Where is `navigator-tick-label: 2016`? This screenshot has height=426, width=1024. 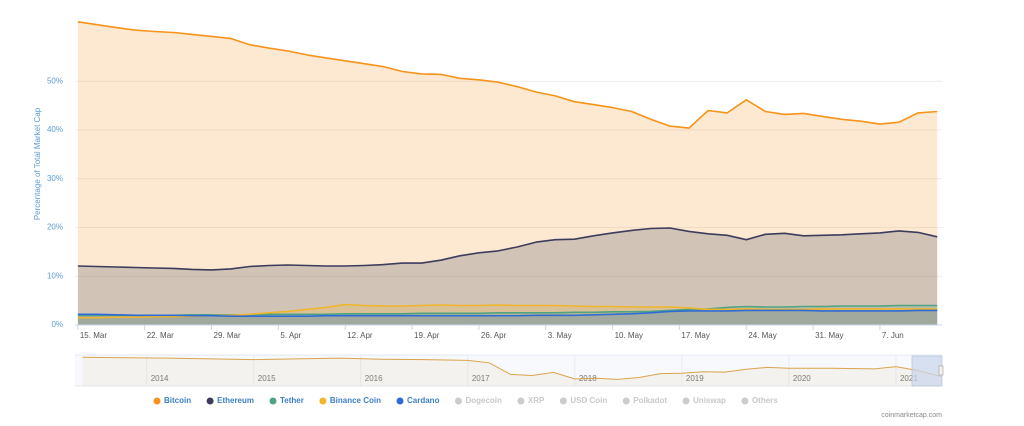
navigator-tick-label: 2016 is located at coordinates (374, 378).